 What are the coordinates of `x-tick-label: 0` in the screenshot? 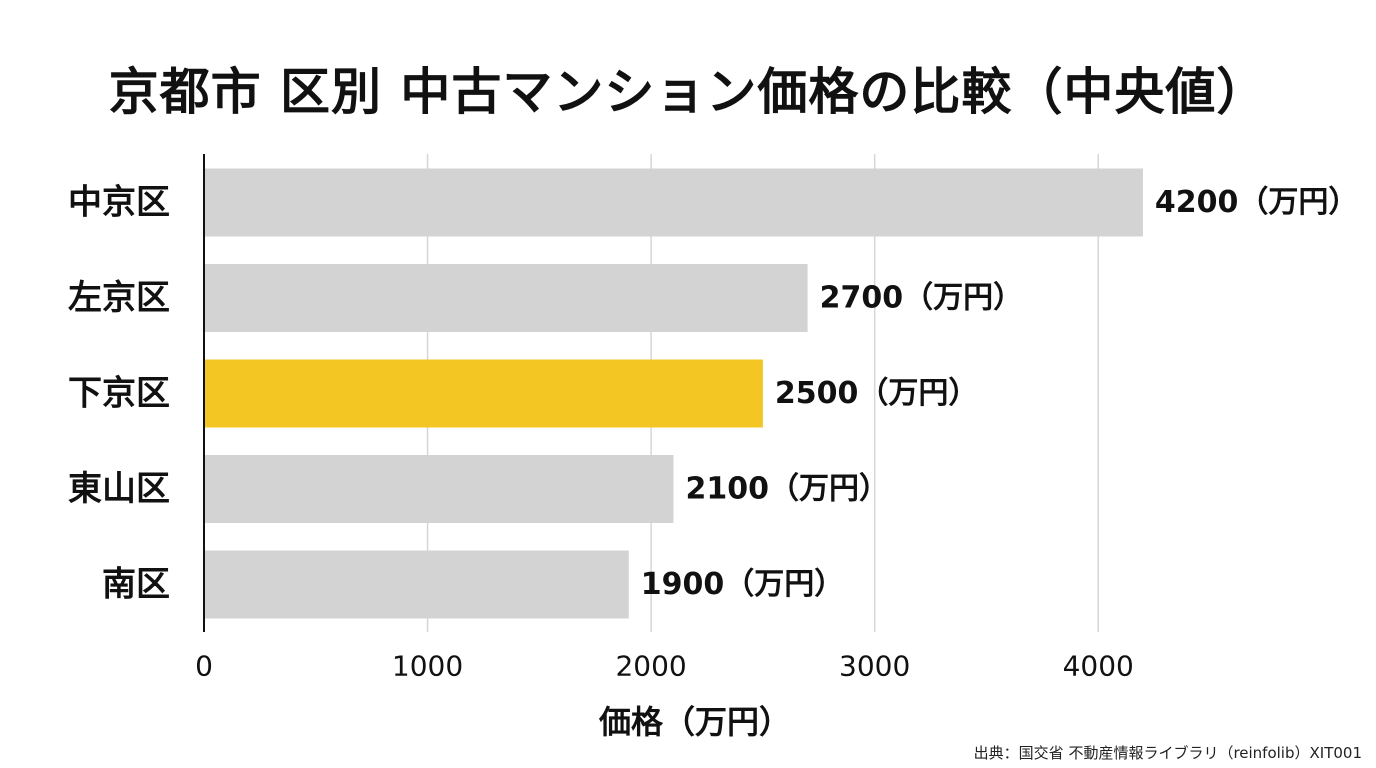 It's located at (204, 666).